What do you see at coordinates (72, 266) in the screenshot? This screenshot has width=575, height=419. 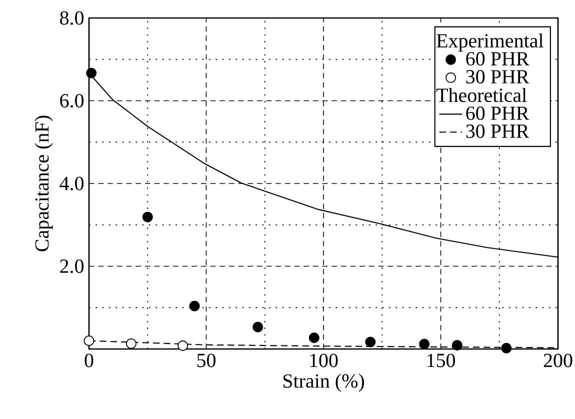 I see `y-tick-label: 2.0` at bounding box center [72, 266].